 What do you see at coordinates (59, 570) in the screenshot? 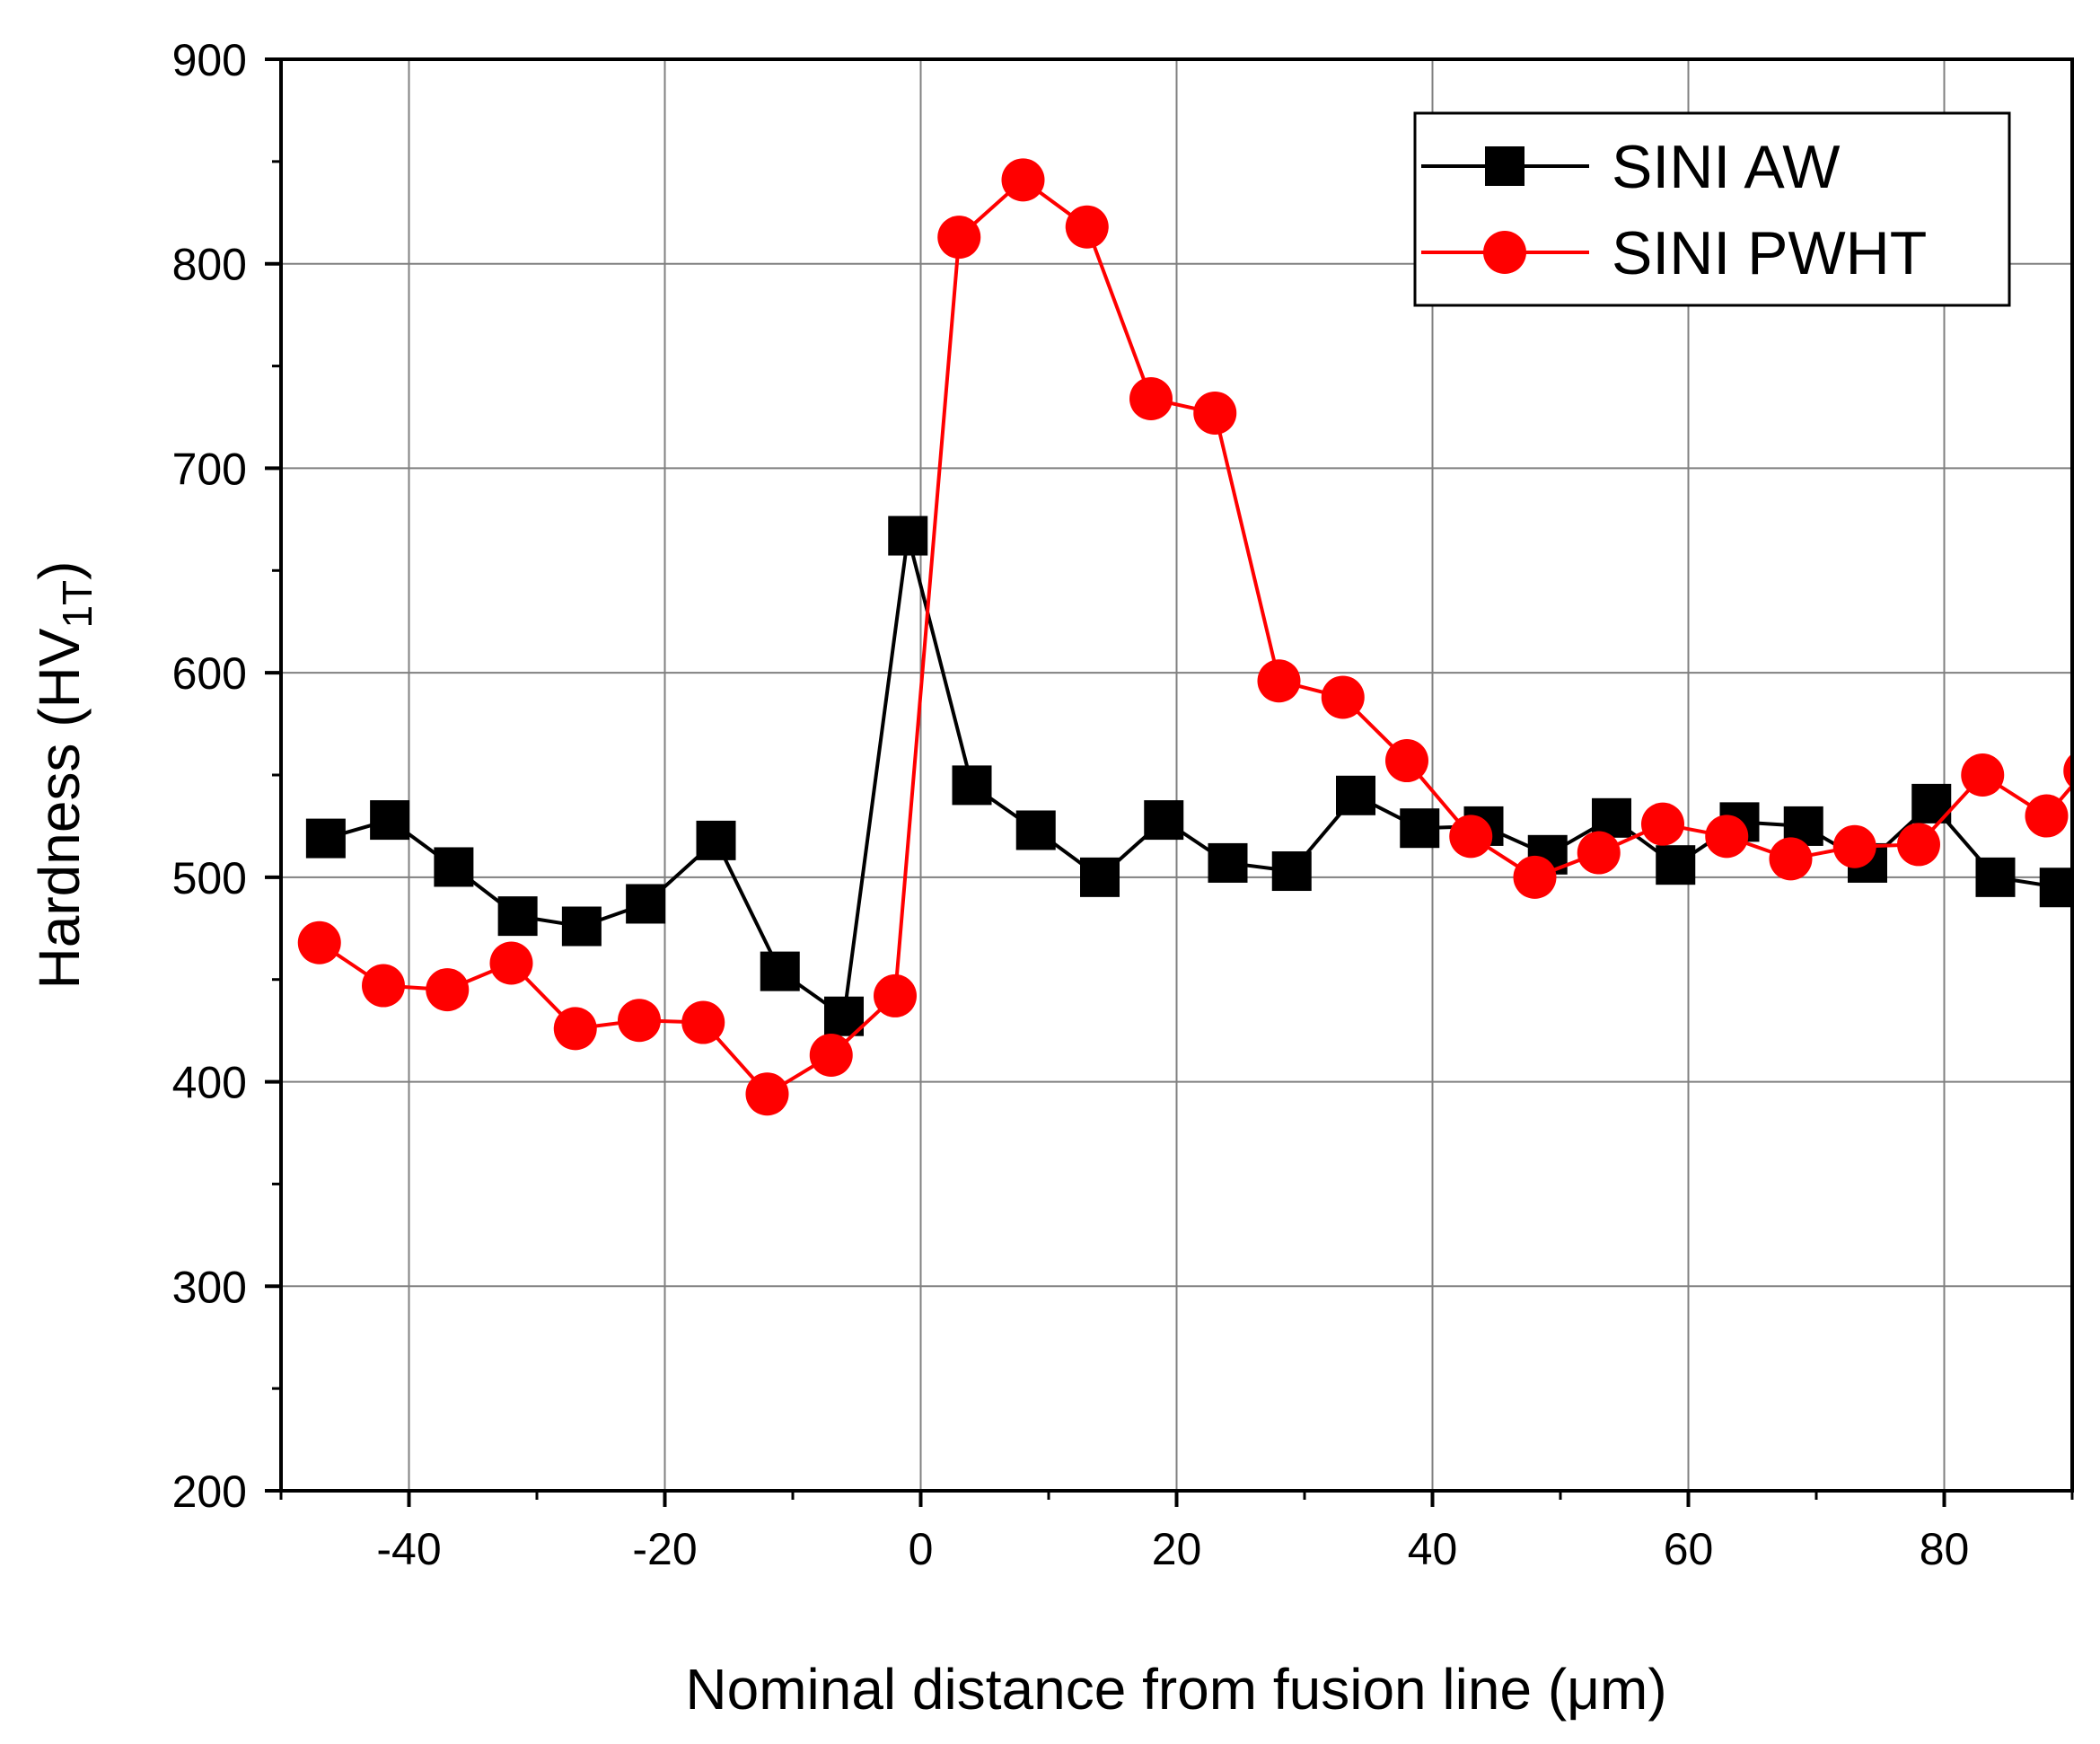
I see `y-axis-title-close: )` at bounding box center [59, 570].